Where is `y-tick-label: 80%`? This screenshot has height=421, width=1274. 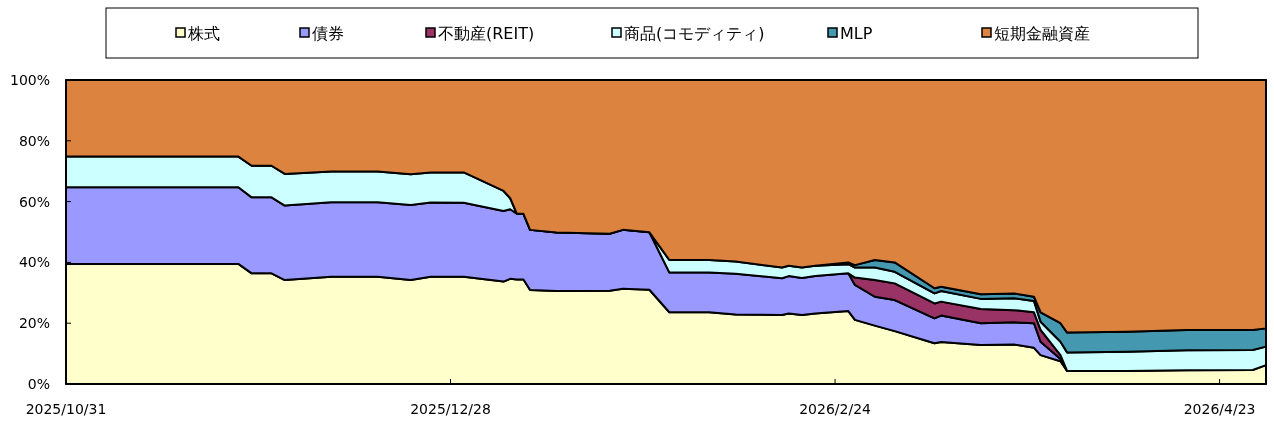 y-tick-label: 80% is located at coordinates (34, 140).